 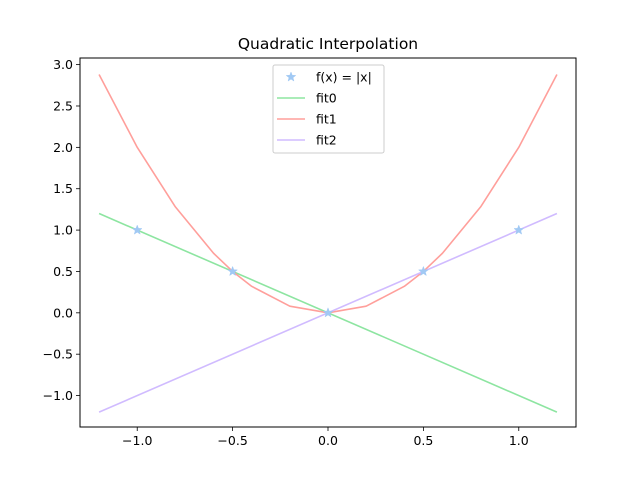 What do you see at coordinates (232, 440) in the screenshot?
I see `x-tick-label: −0.5` at bounding box center [232, 440].